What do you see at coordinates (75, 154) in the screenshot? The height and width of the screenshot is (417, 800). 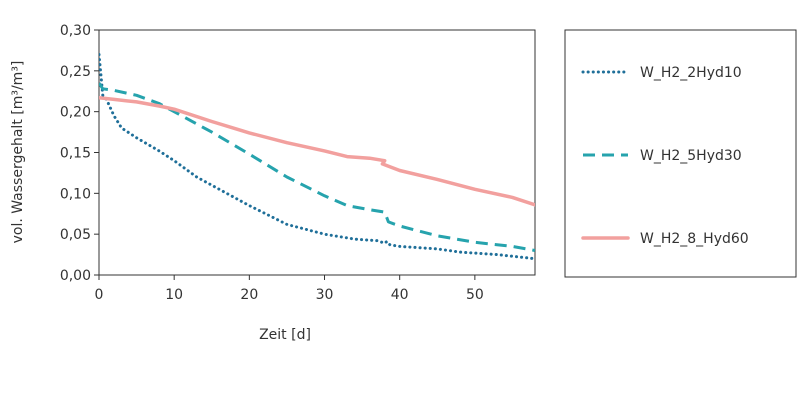 I see `y-tick-label: 0,15` at bounding box center [75, 154].